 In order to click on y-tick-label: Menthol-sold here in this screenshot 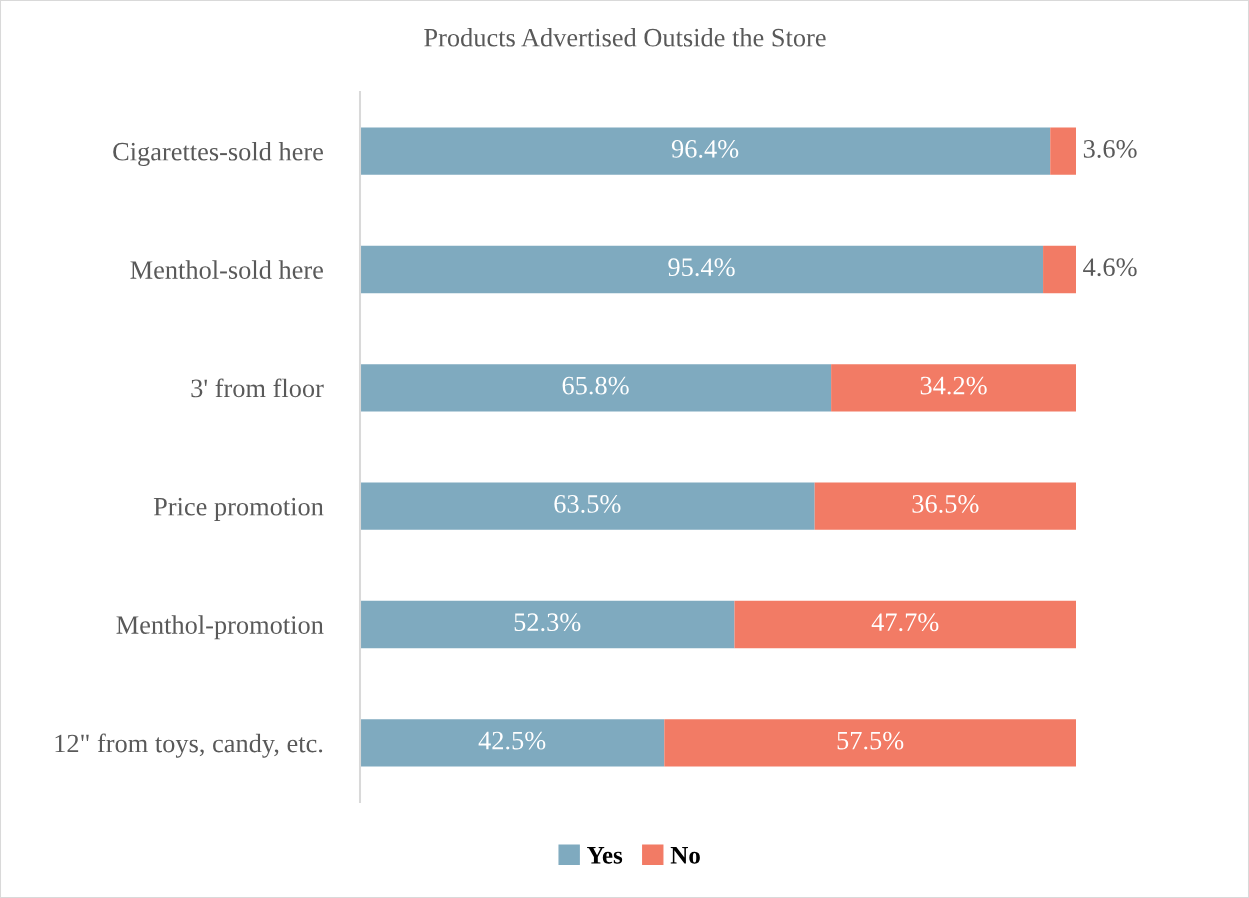, I will do `click(226, 269)`.